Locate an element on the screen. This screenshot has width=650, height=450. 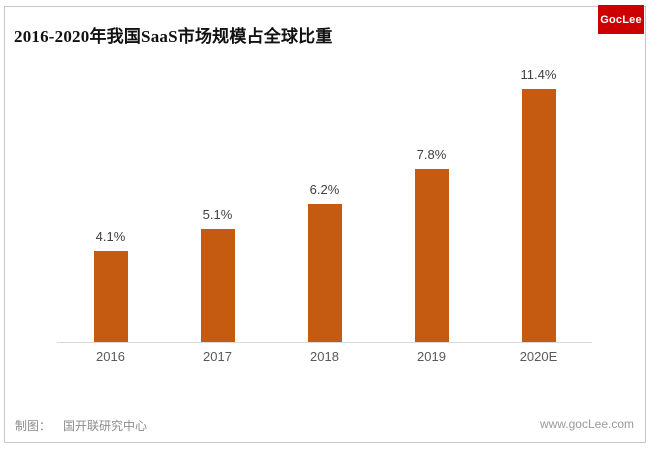
x-tick-label: 2018 is located at coordinates (324, 356).